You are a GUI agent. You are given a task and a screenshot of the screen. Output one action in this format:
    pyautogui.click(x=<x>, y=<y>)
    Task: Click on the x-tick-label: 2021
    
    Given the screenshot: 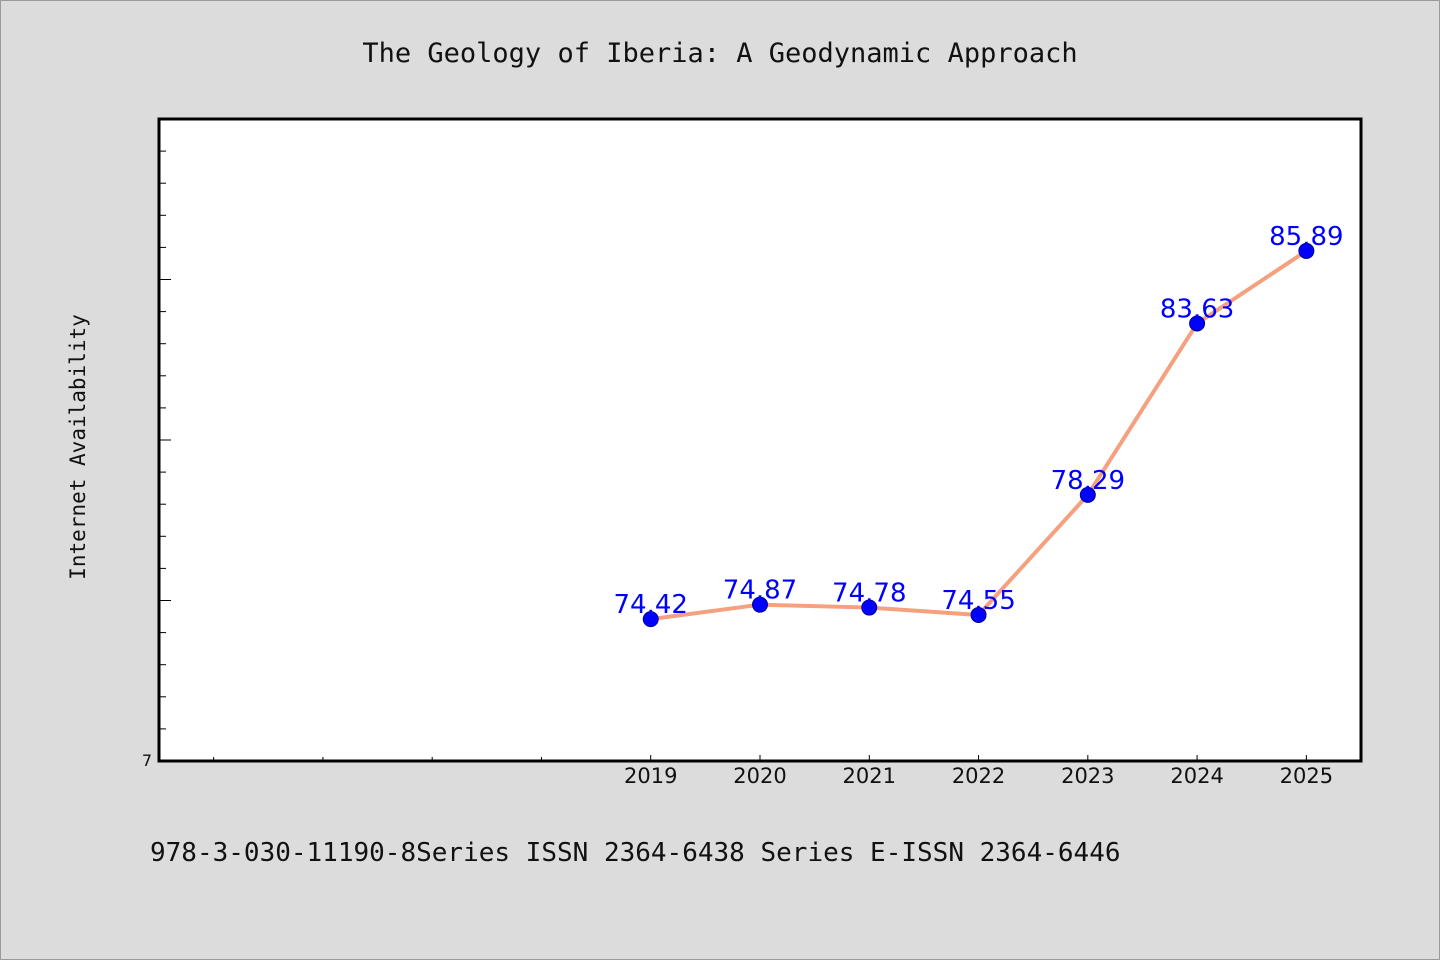 What is the action you would take?
    pyautogui.click(x=869, y=776)
    